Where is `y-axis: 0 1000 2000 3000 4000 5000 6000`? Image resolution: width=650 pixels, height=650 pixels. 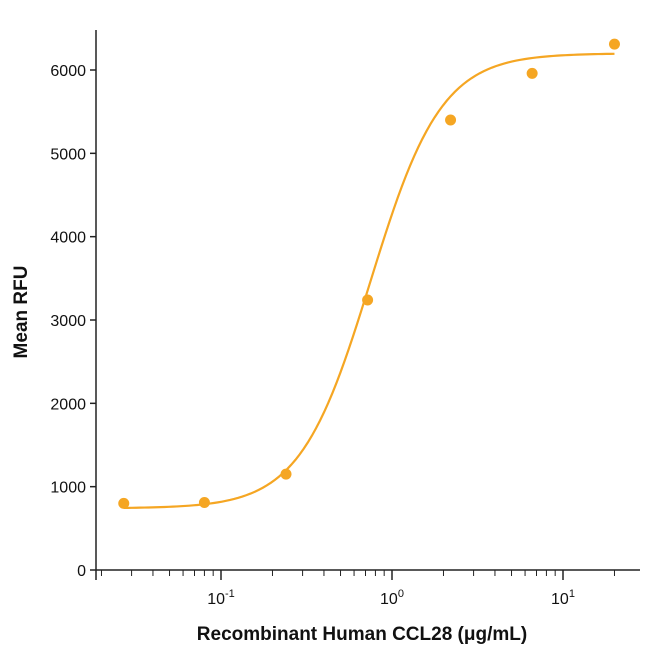
y-axis: 0 1000 2000 3000 4000 5000 6000 is located at coordinates (73, 305).